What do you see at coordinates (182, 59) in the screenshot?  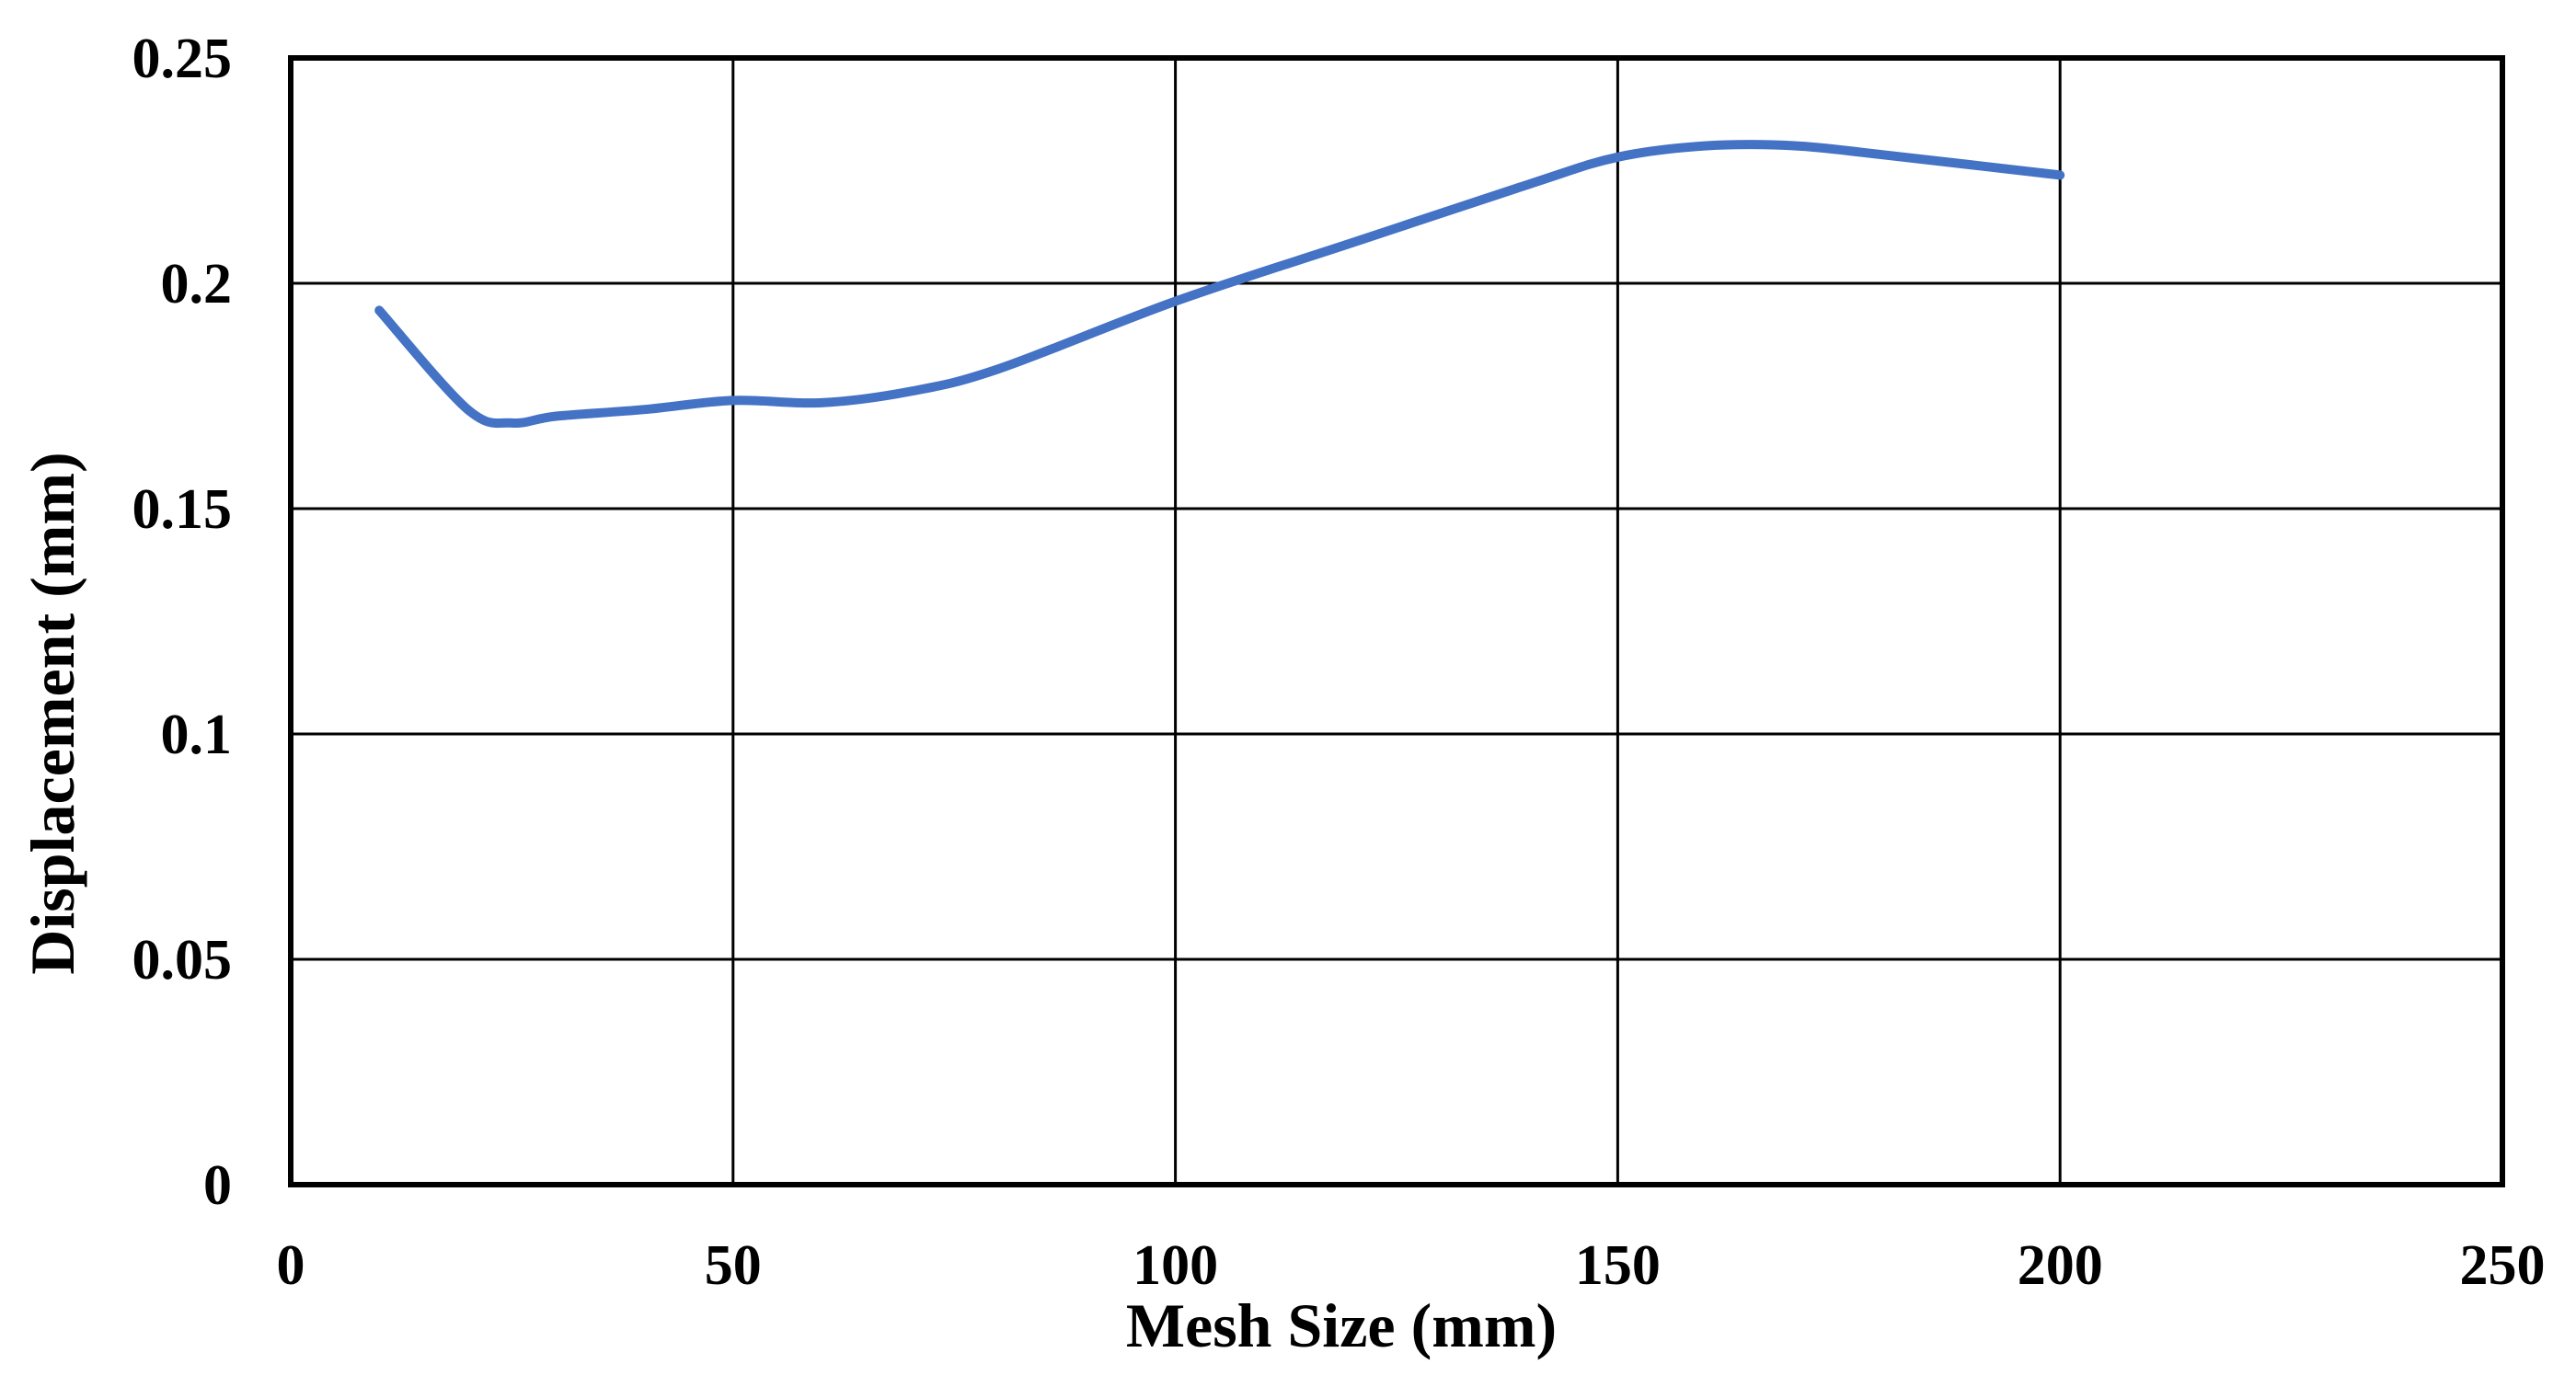 I see `y-tick-label: 0.25` at bounding box center [182, 59].